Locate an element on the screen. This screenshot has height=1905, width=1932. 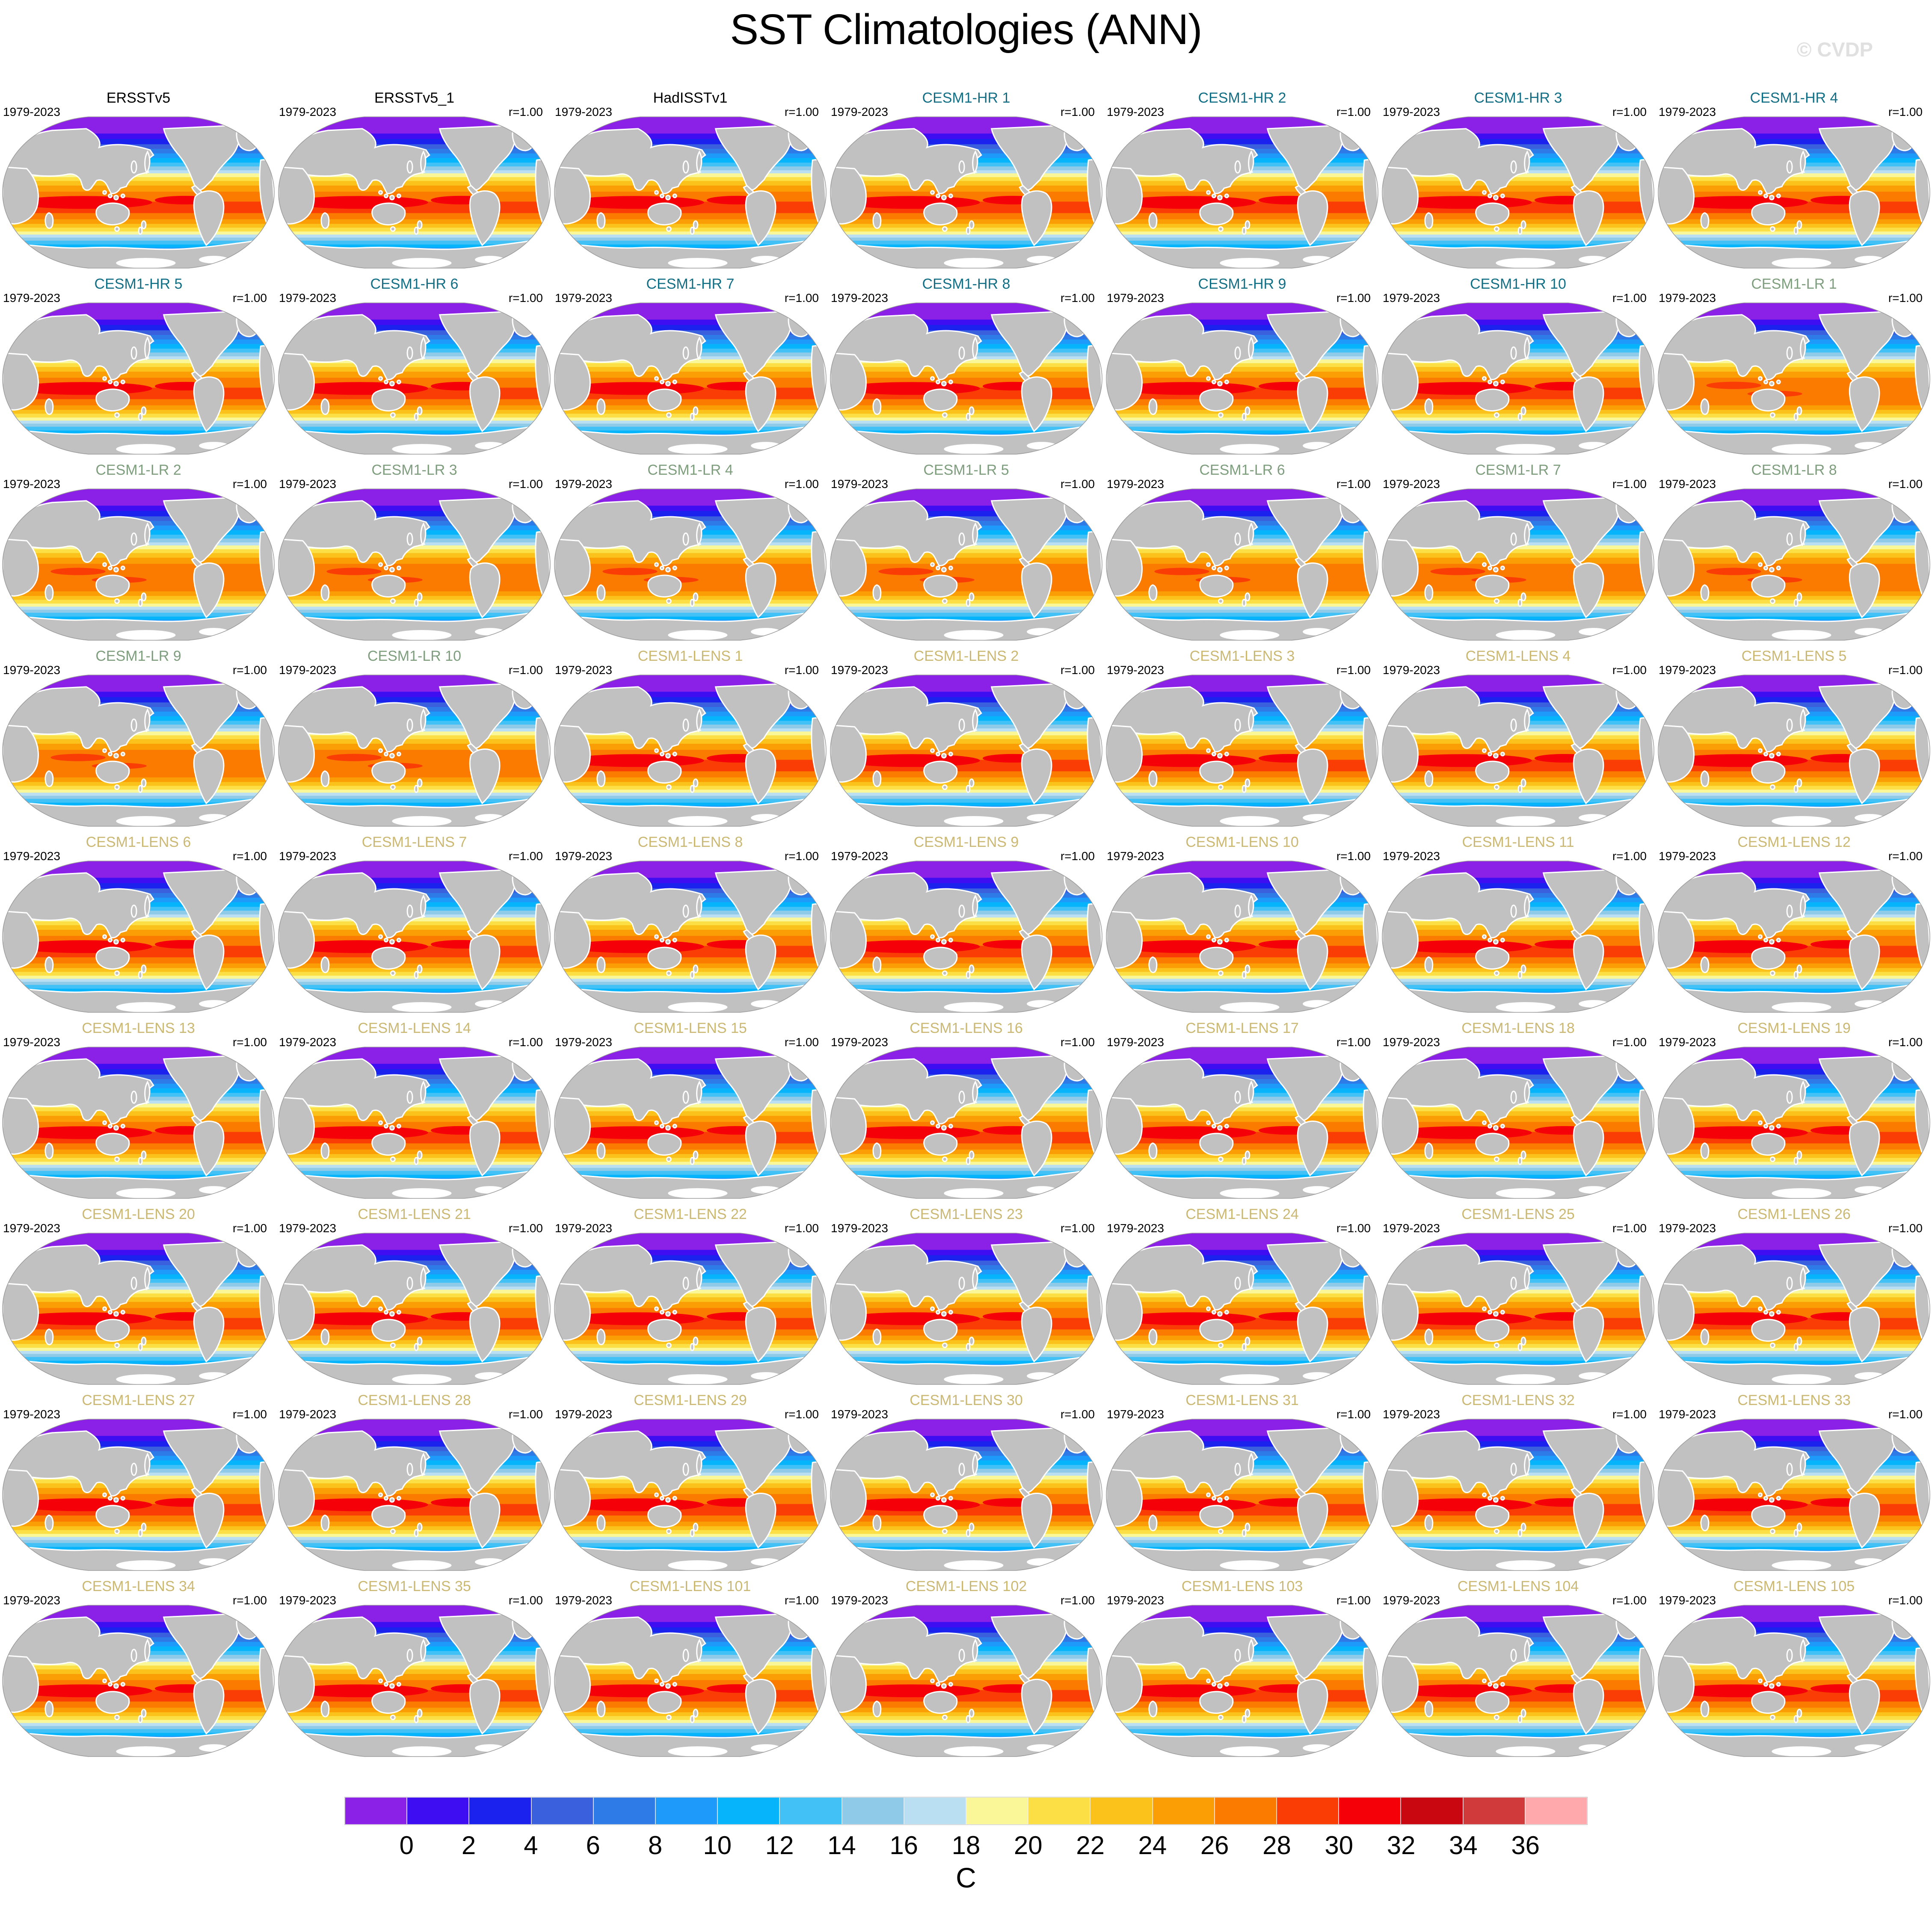
map-panel: CESM1-LENS 23 1979-2023 r=1.00 is located at coordinates (966, 1293).